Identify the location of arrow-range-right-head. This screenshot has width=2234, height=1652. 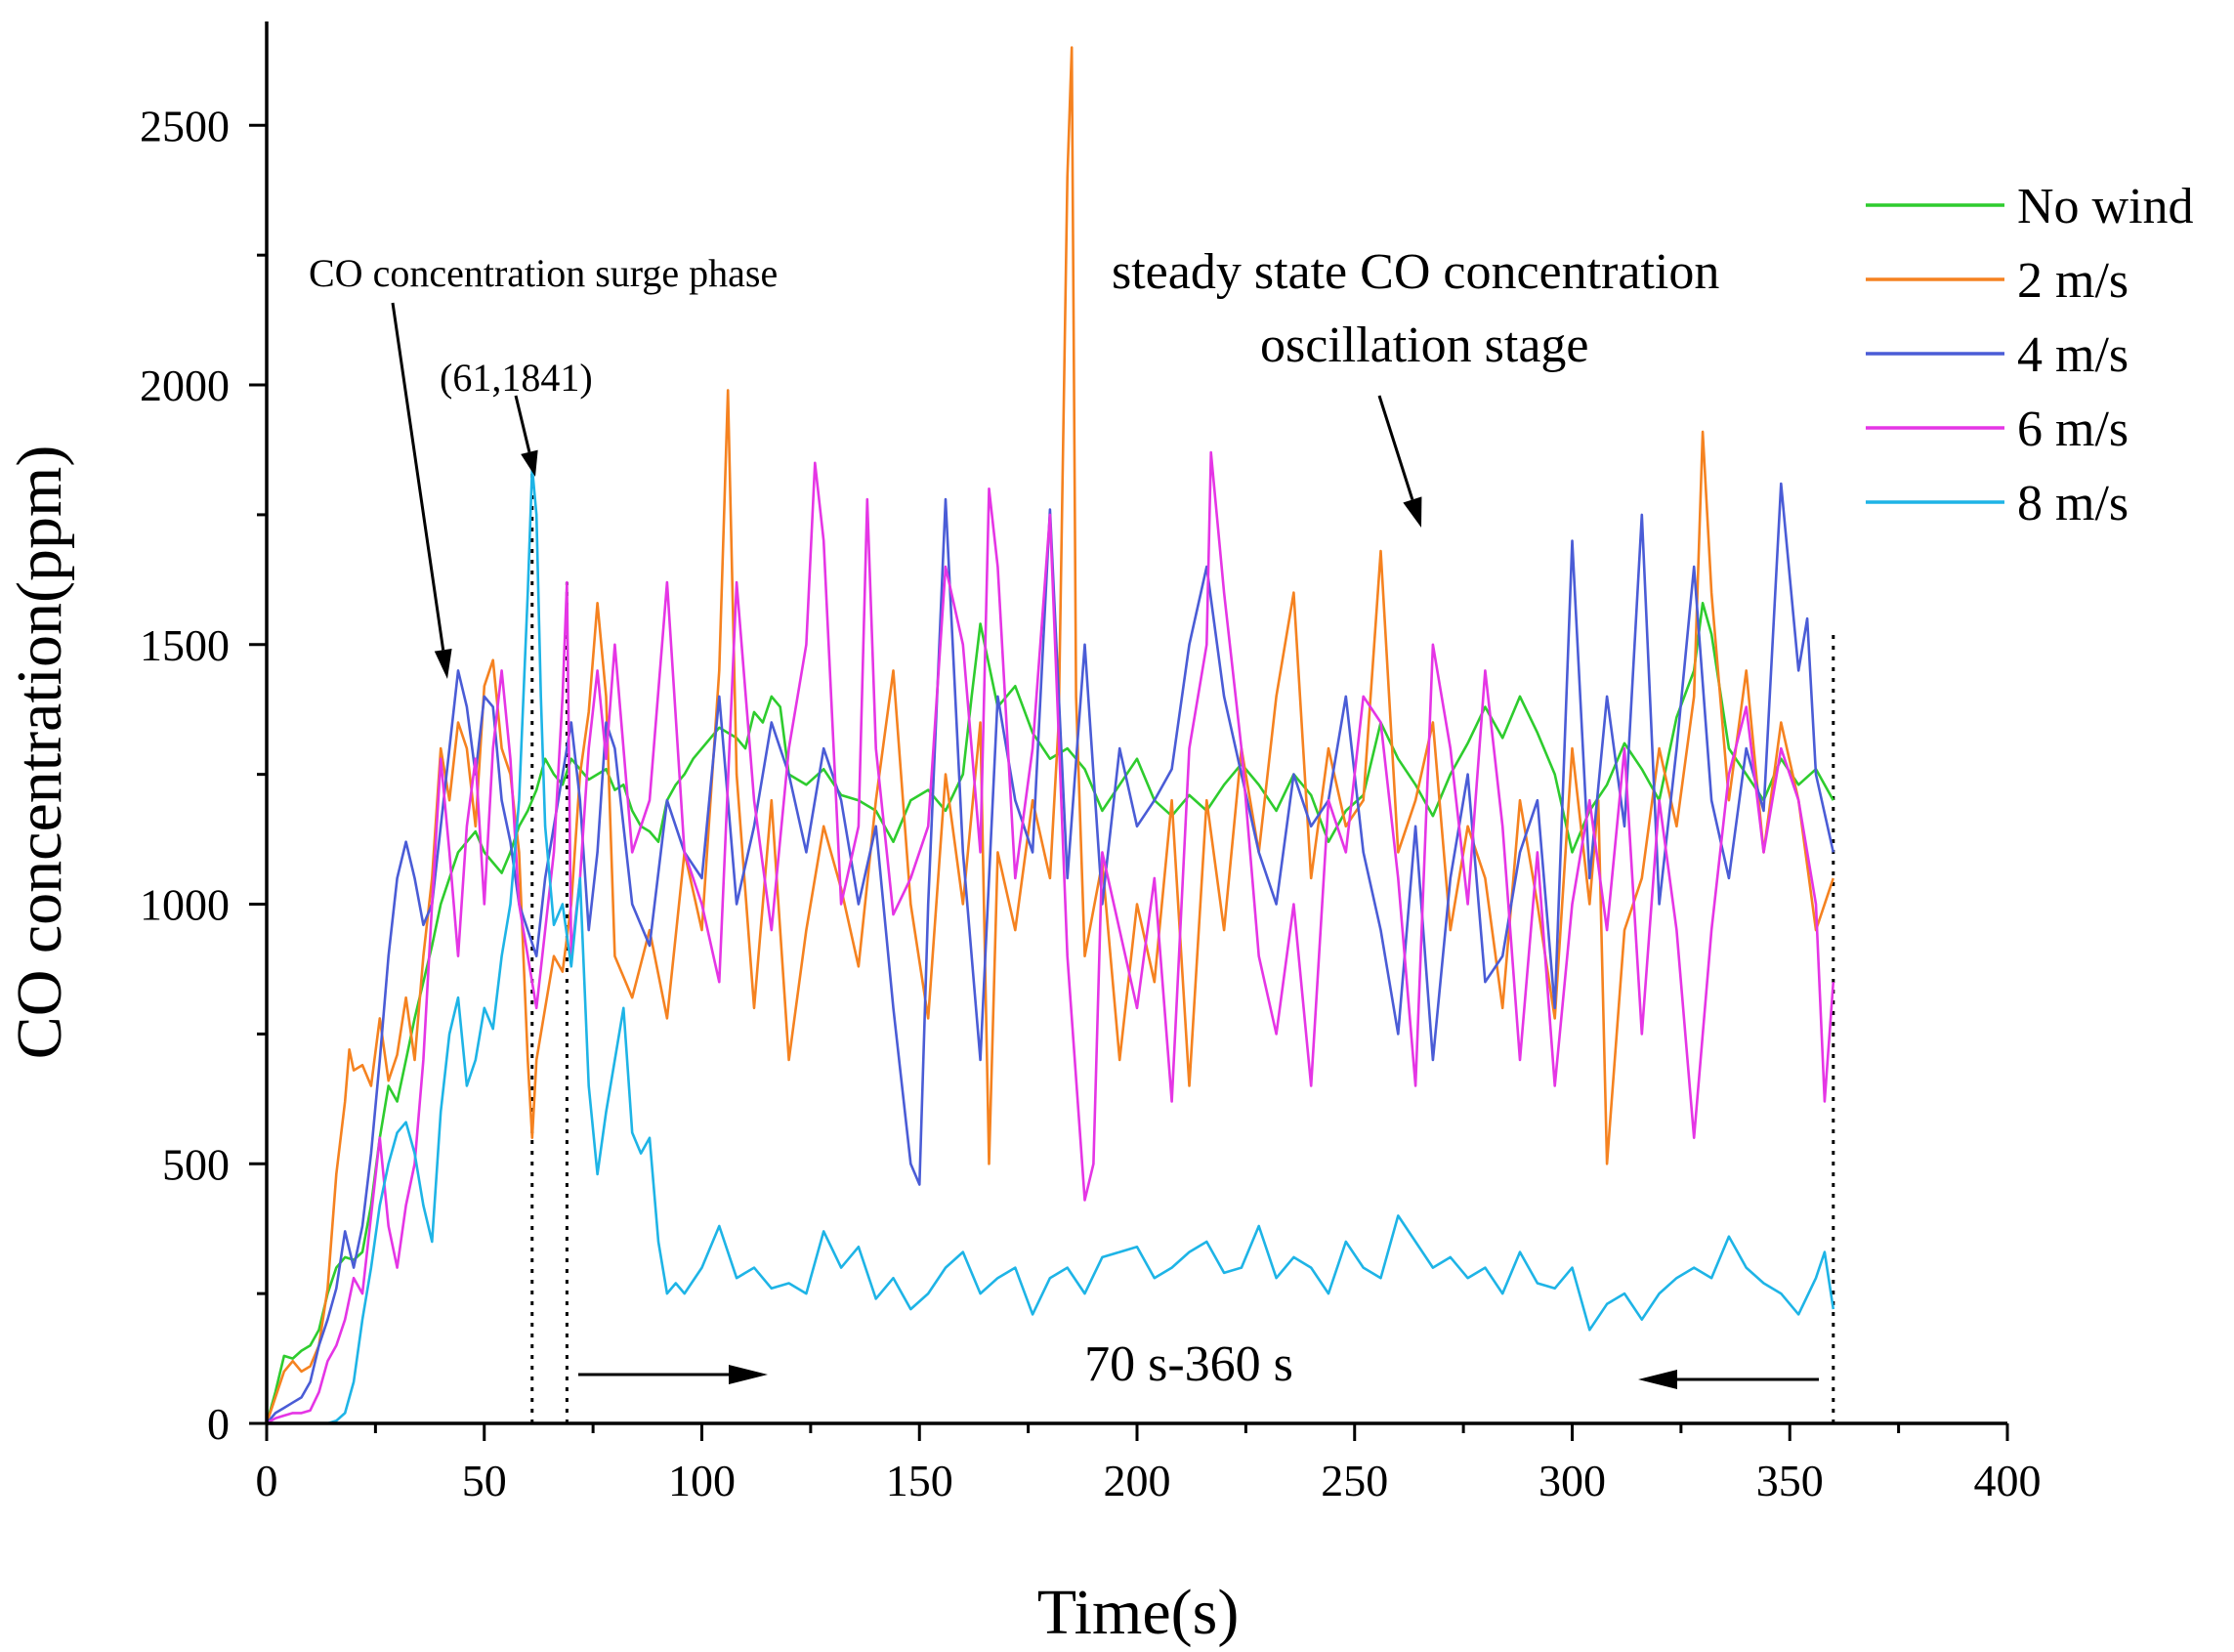
(749, 1374).